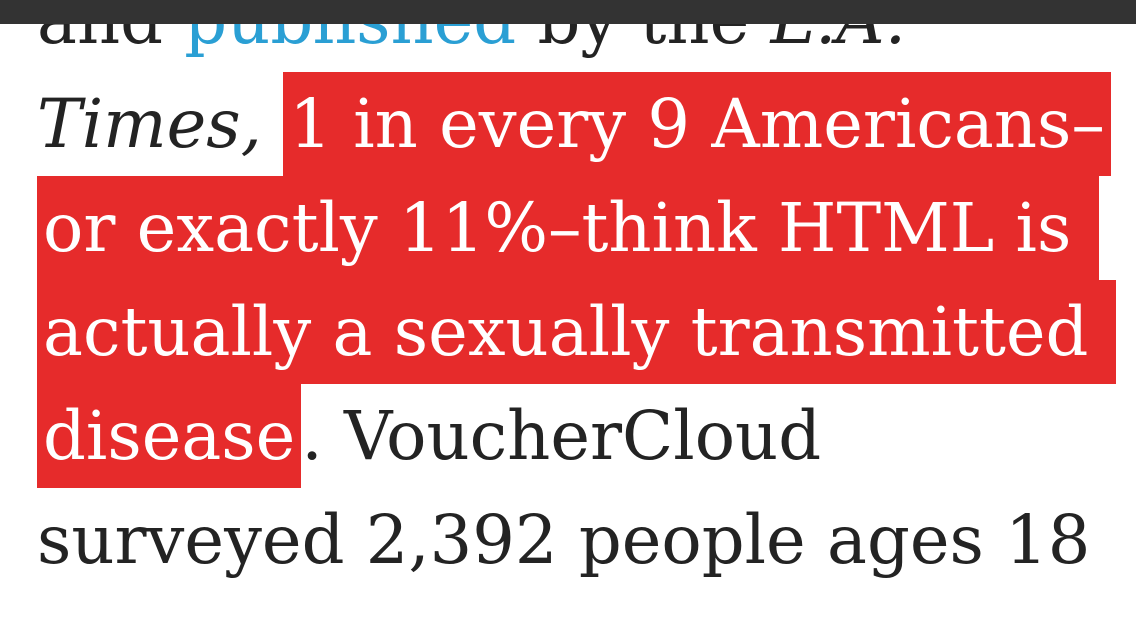 Image resolution: width=1136 pixels, height=628 pixels. What do you see at coordinates (568, 12) in the screenshot?
I see `top-dark-bar` at bounding box center [568, 12].